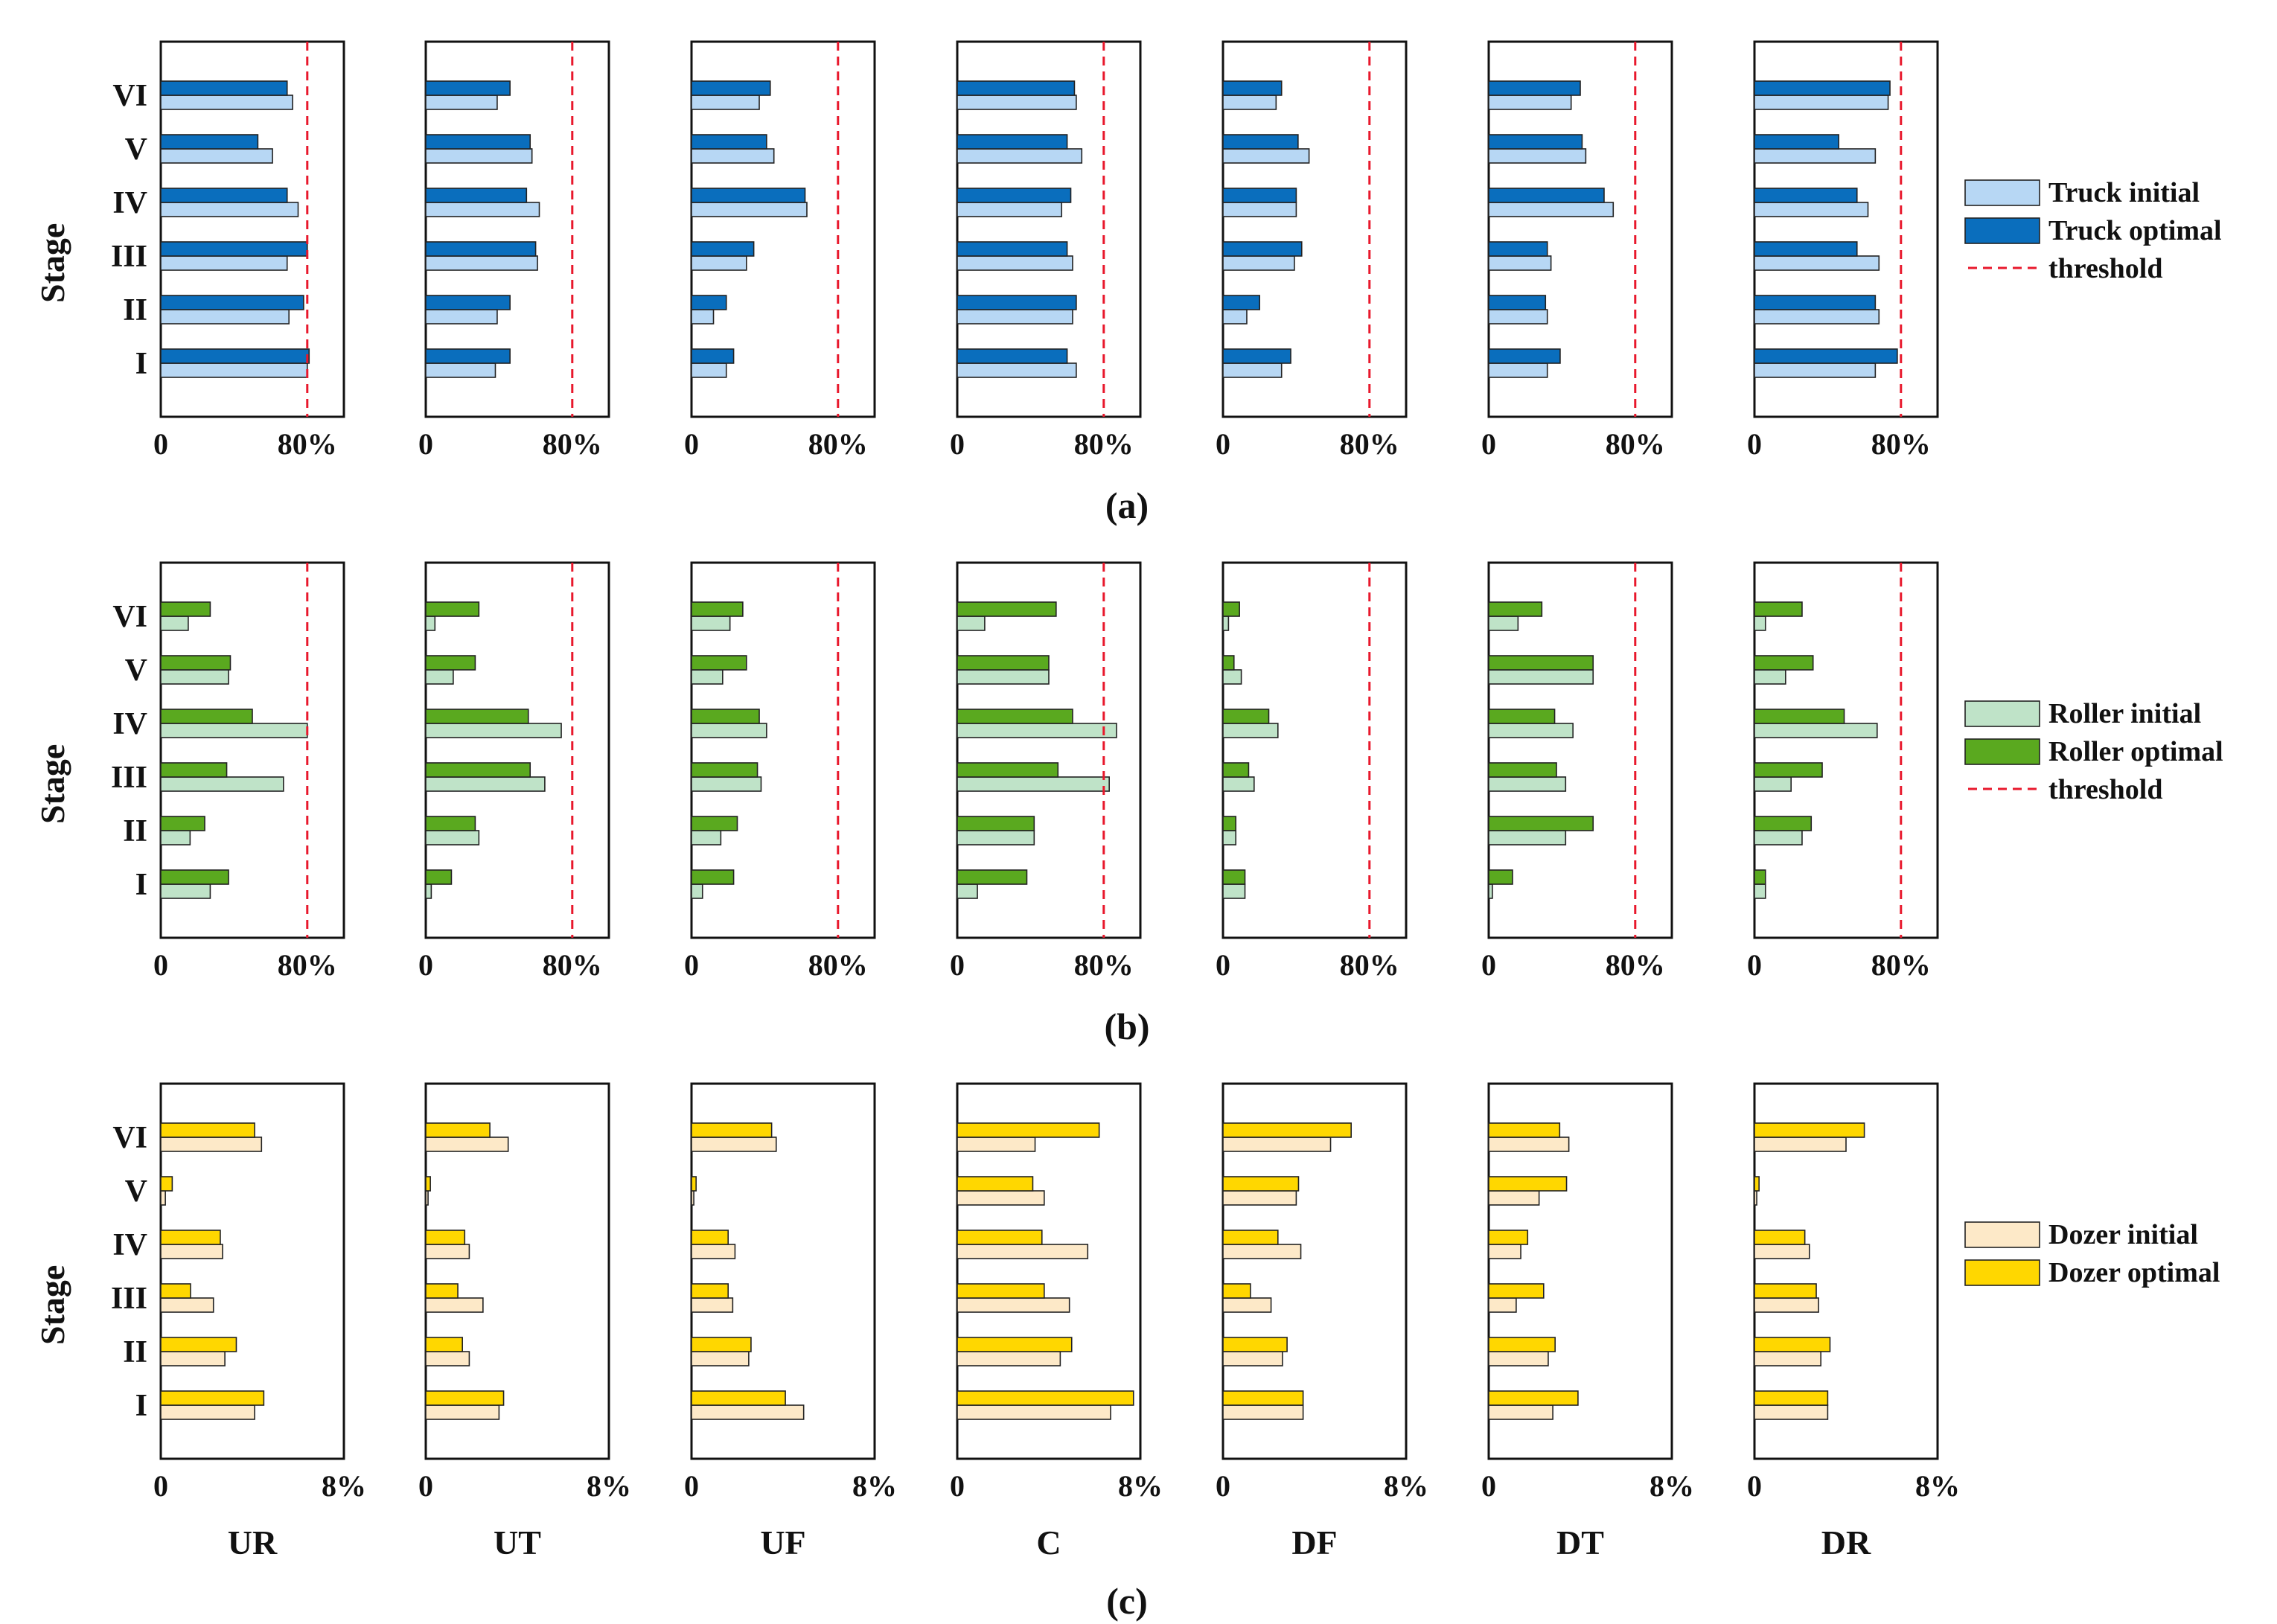 The image size is (2277, 1624). I want to click on bar-optimal-UF-VI, so click(731, 88).